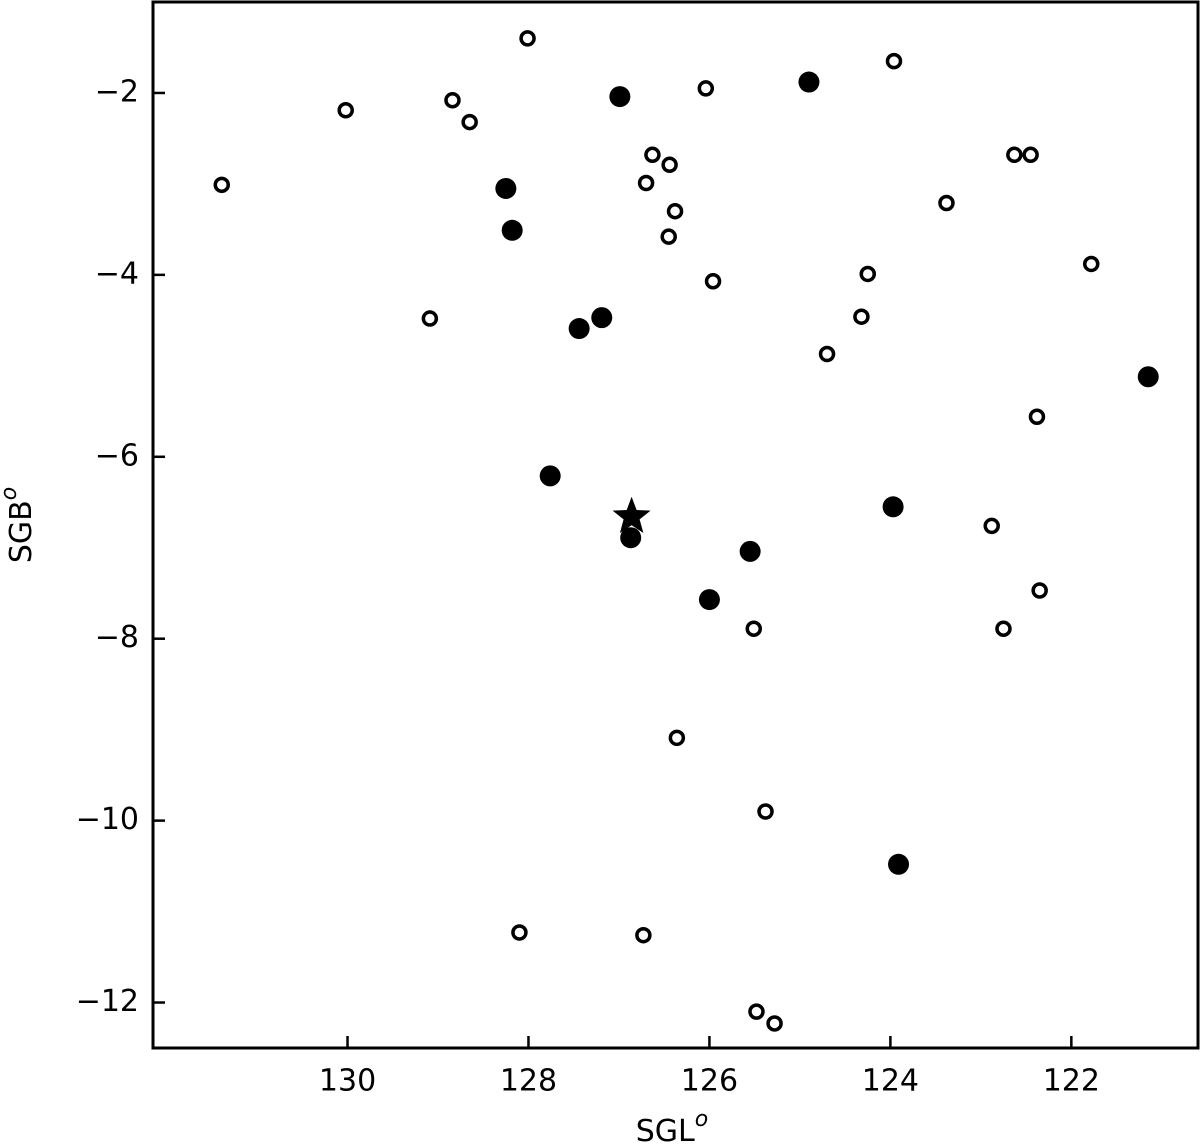 The width and height of the screenshot is (1200, 1147). I want to click on y-tick-label: −8, so click(117, 637).